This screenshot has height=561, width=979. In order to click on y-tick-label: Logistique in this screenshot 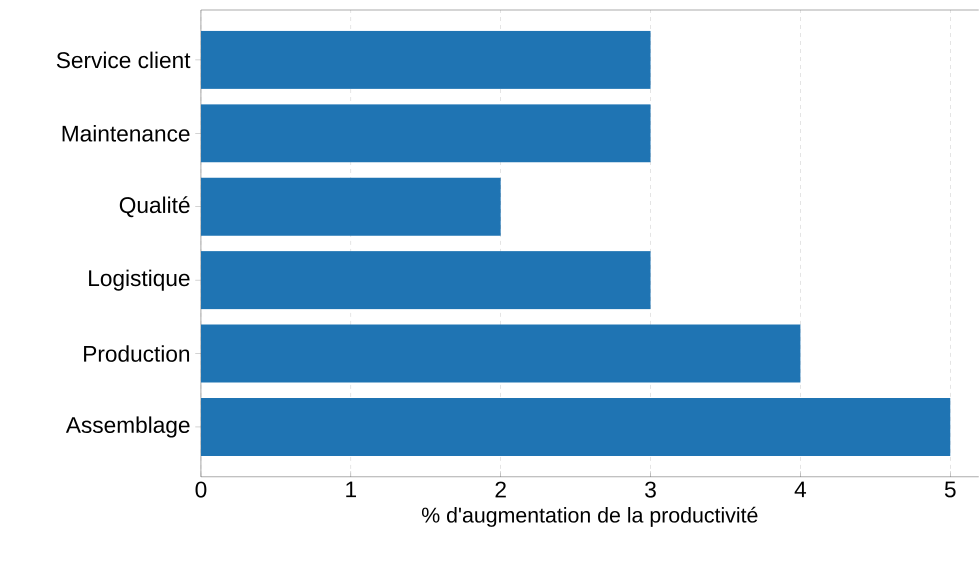, I will do `click(139, 280)`.